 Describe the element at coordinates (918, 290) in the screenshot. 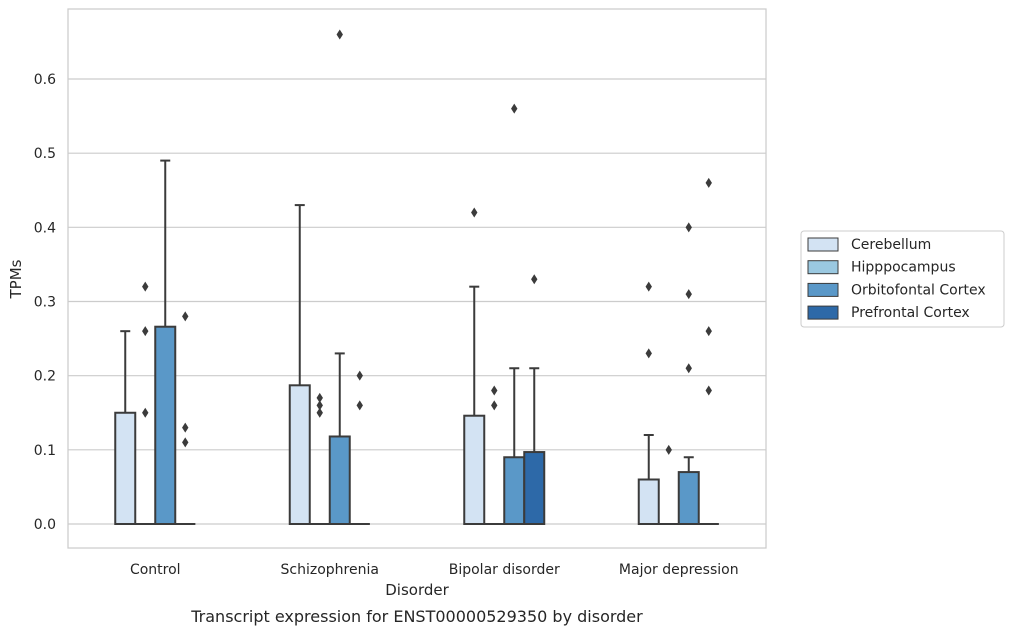

I see `legend-label: Orbitofontal Cortex` at that location.